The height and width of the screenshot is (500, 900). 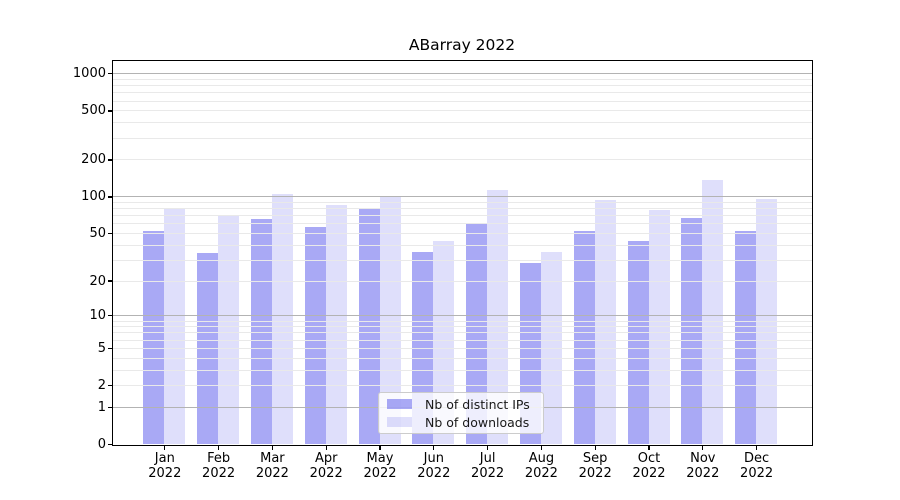 What do you see at coordinates (218, 448) in the screenshot?
I see `xtick-mark-feb` at bounding box center [218, 448].